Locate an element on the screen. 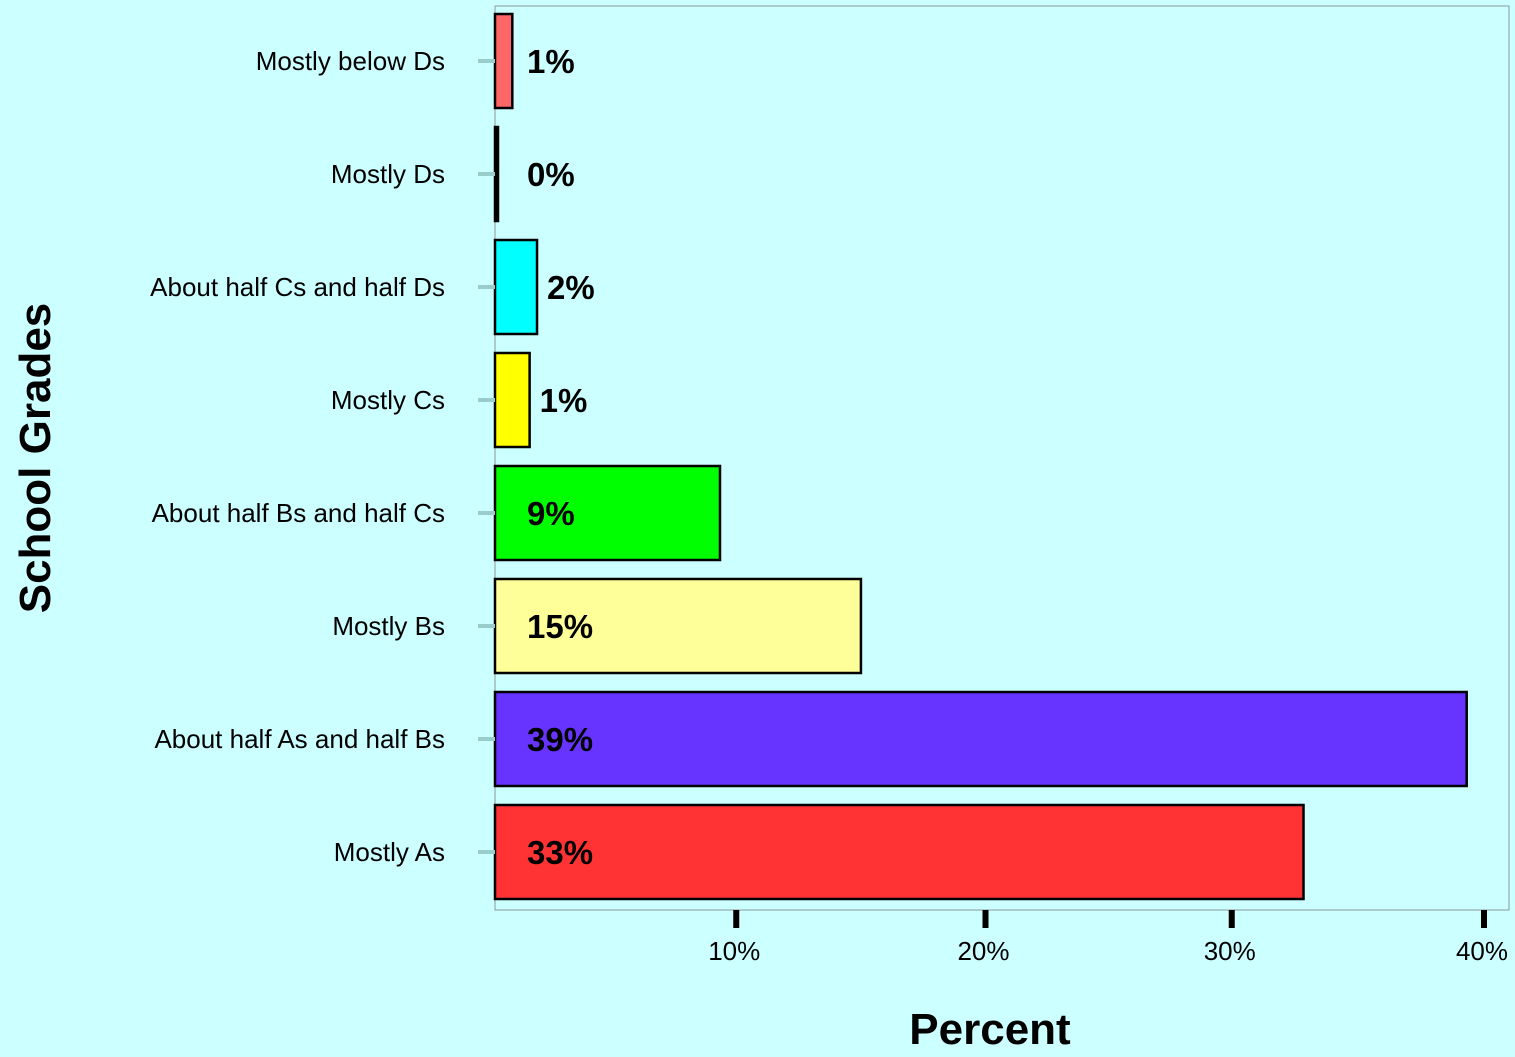 Image resolution: width=1515 pixels, height=1057 pixels. x-tick-label: 40% is located at coordinates (1482, 951).